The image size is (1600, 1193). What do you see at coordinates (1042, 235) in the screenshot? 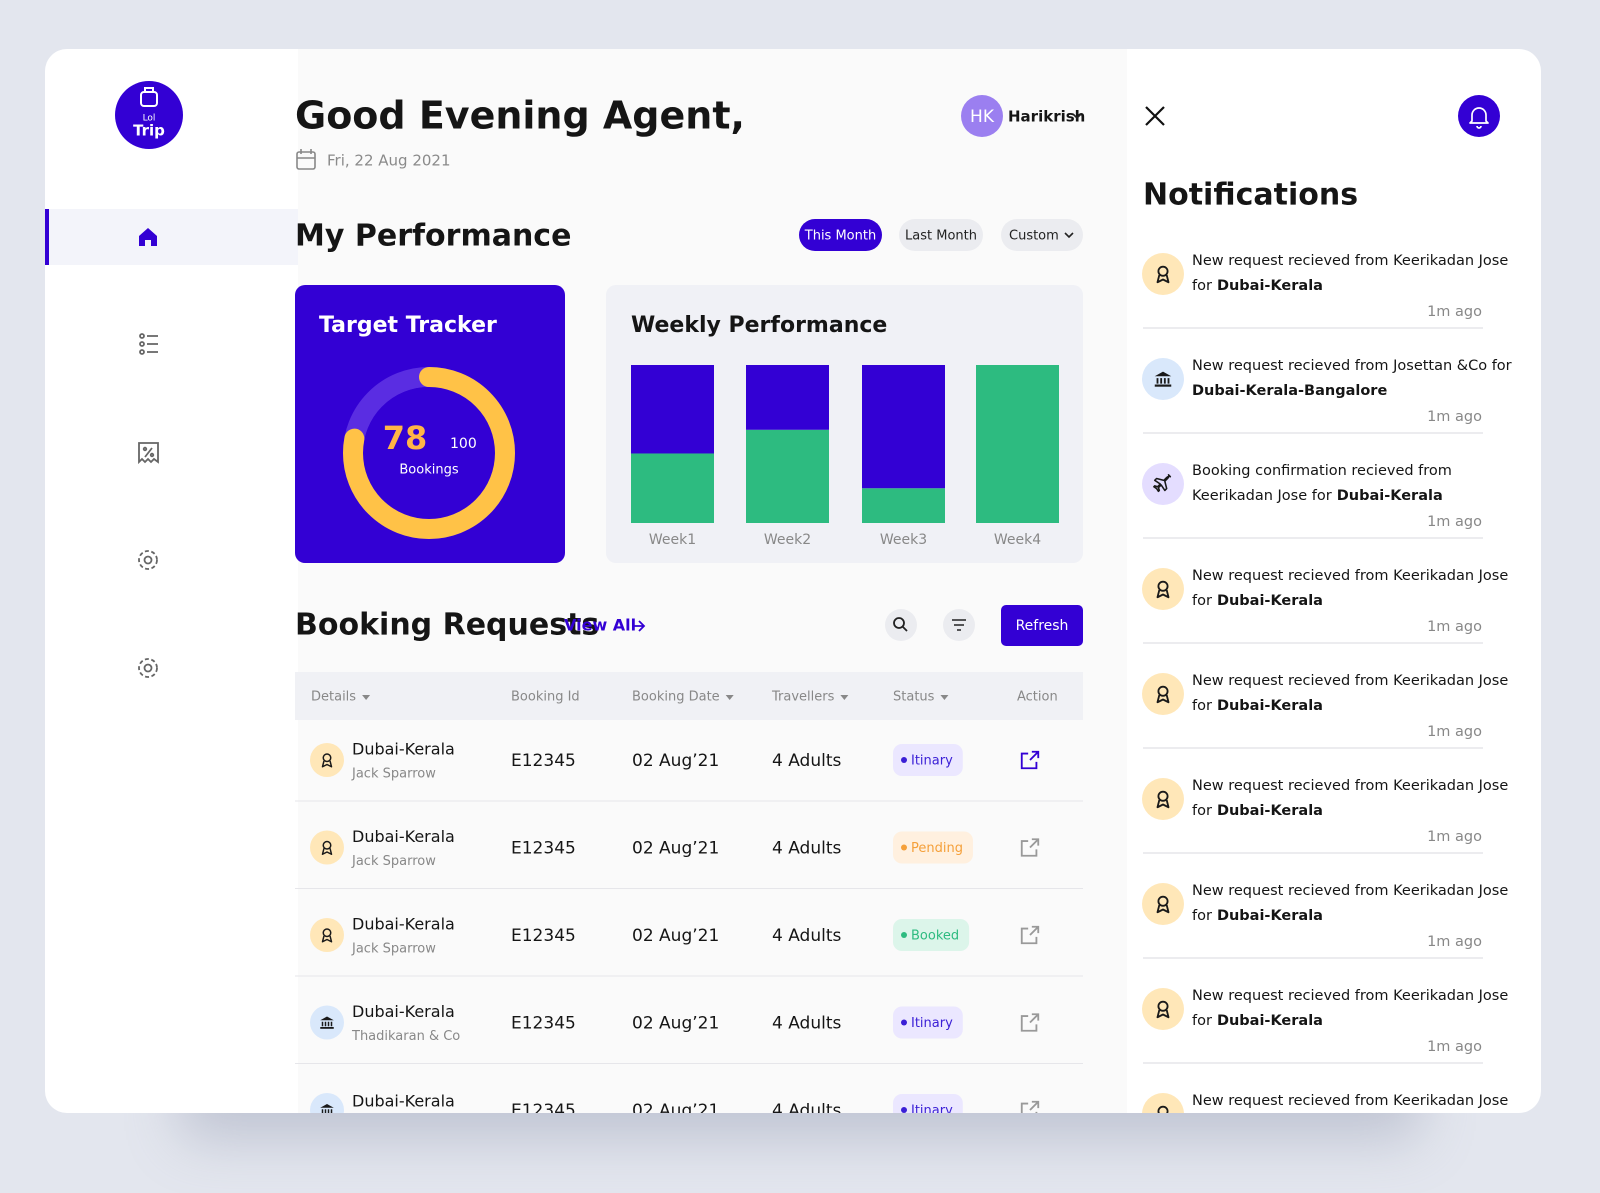
I see `filter-pill: Custom` at bounding box center [1042, 235].